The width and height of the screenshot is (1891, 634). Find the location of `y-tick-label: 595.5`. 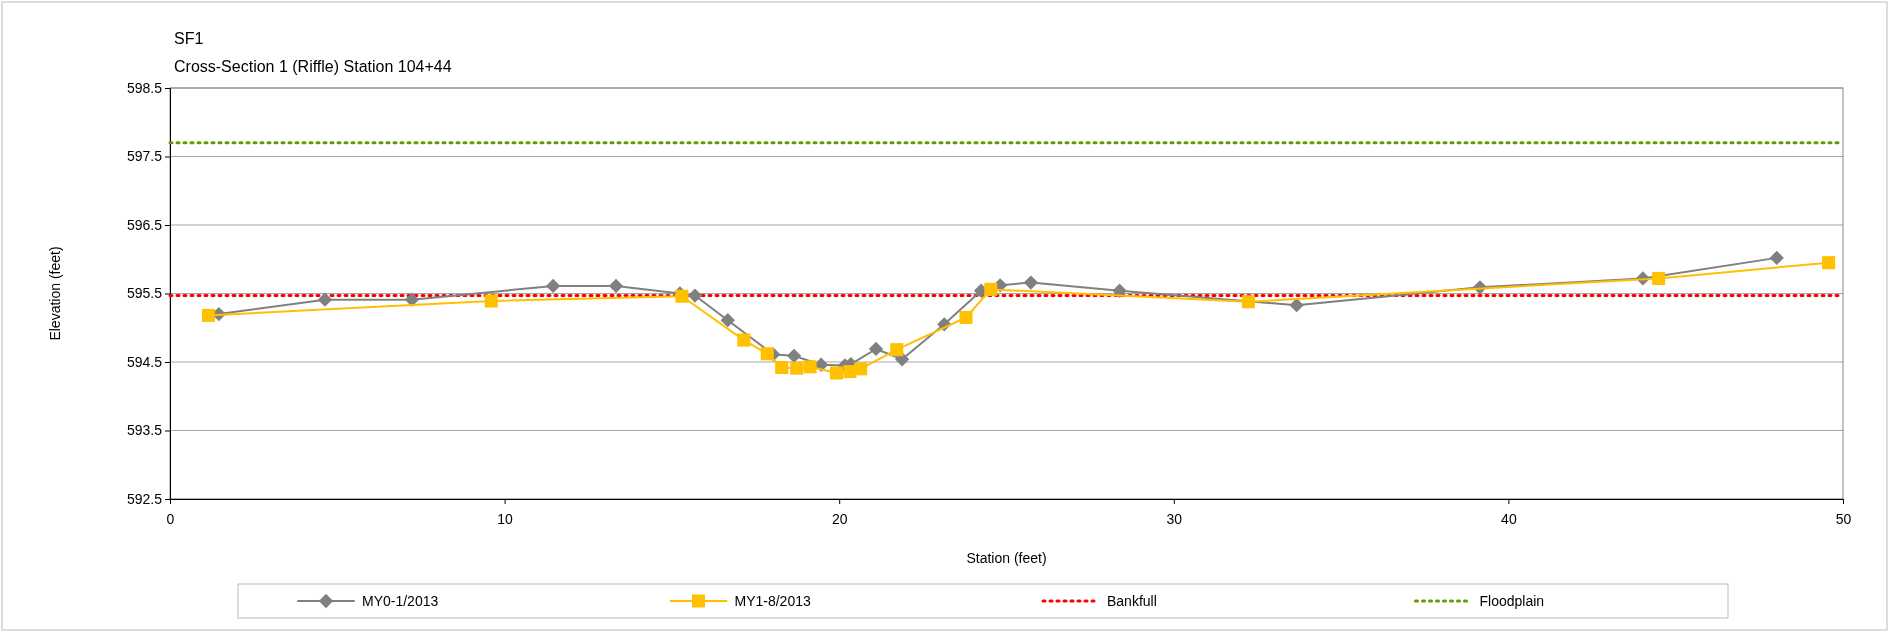

y-tick-label: 595.5 is located at coordinates (144, 293).